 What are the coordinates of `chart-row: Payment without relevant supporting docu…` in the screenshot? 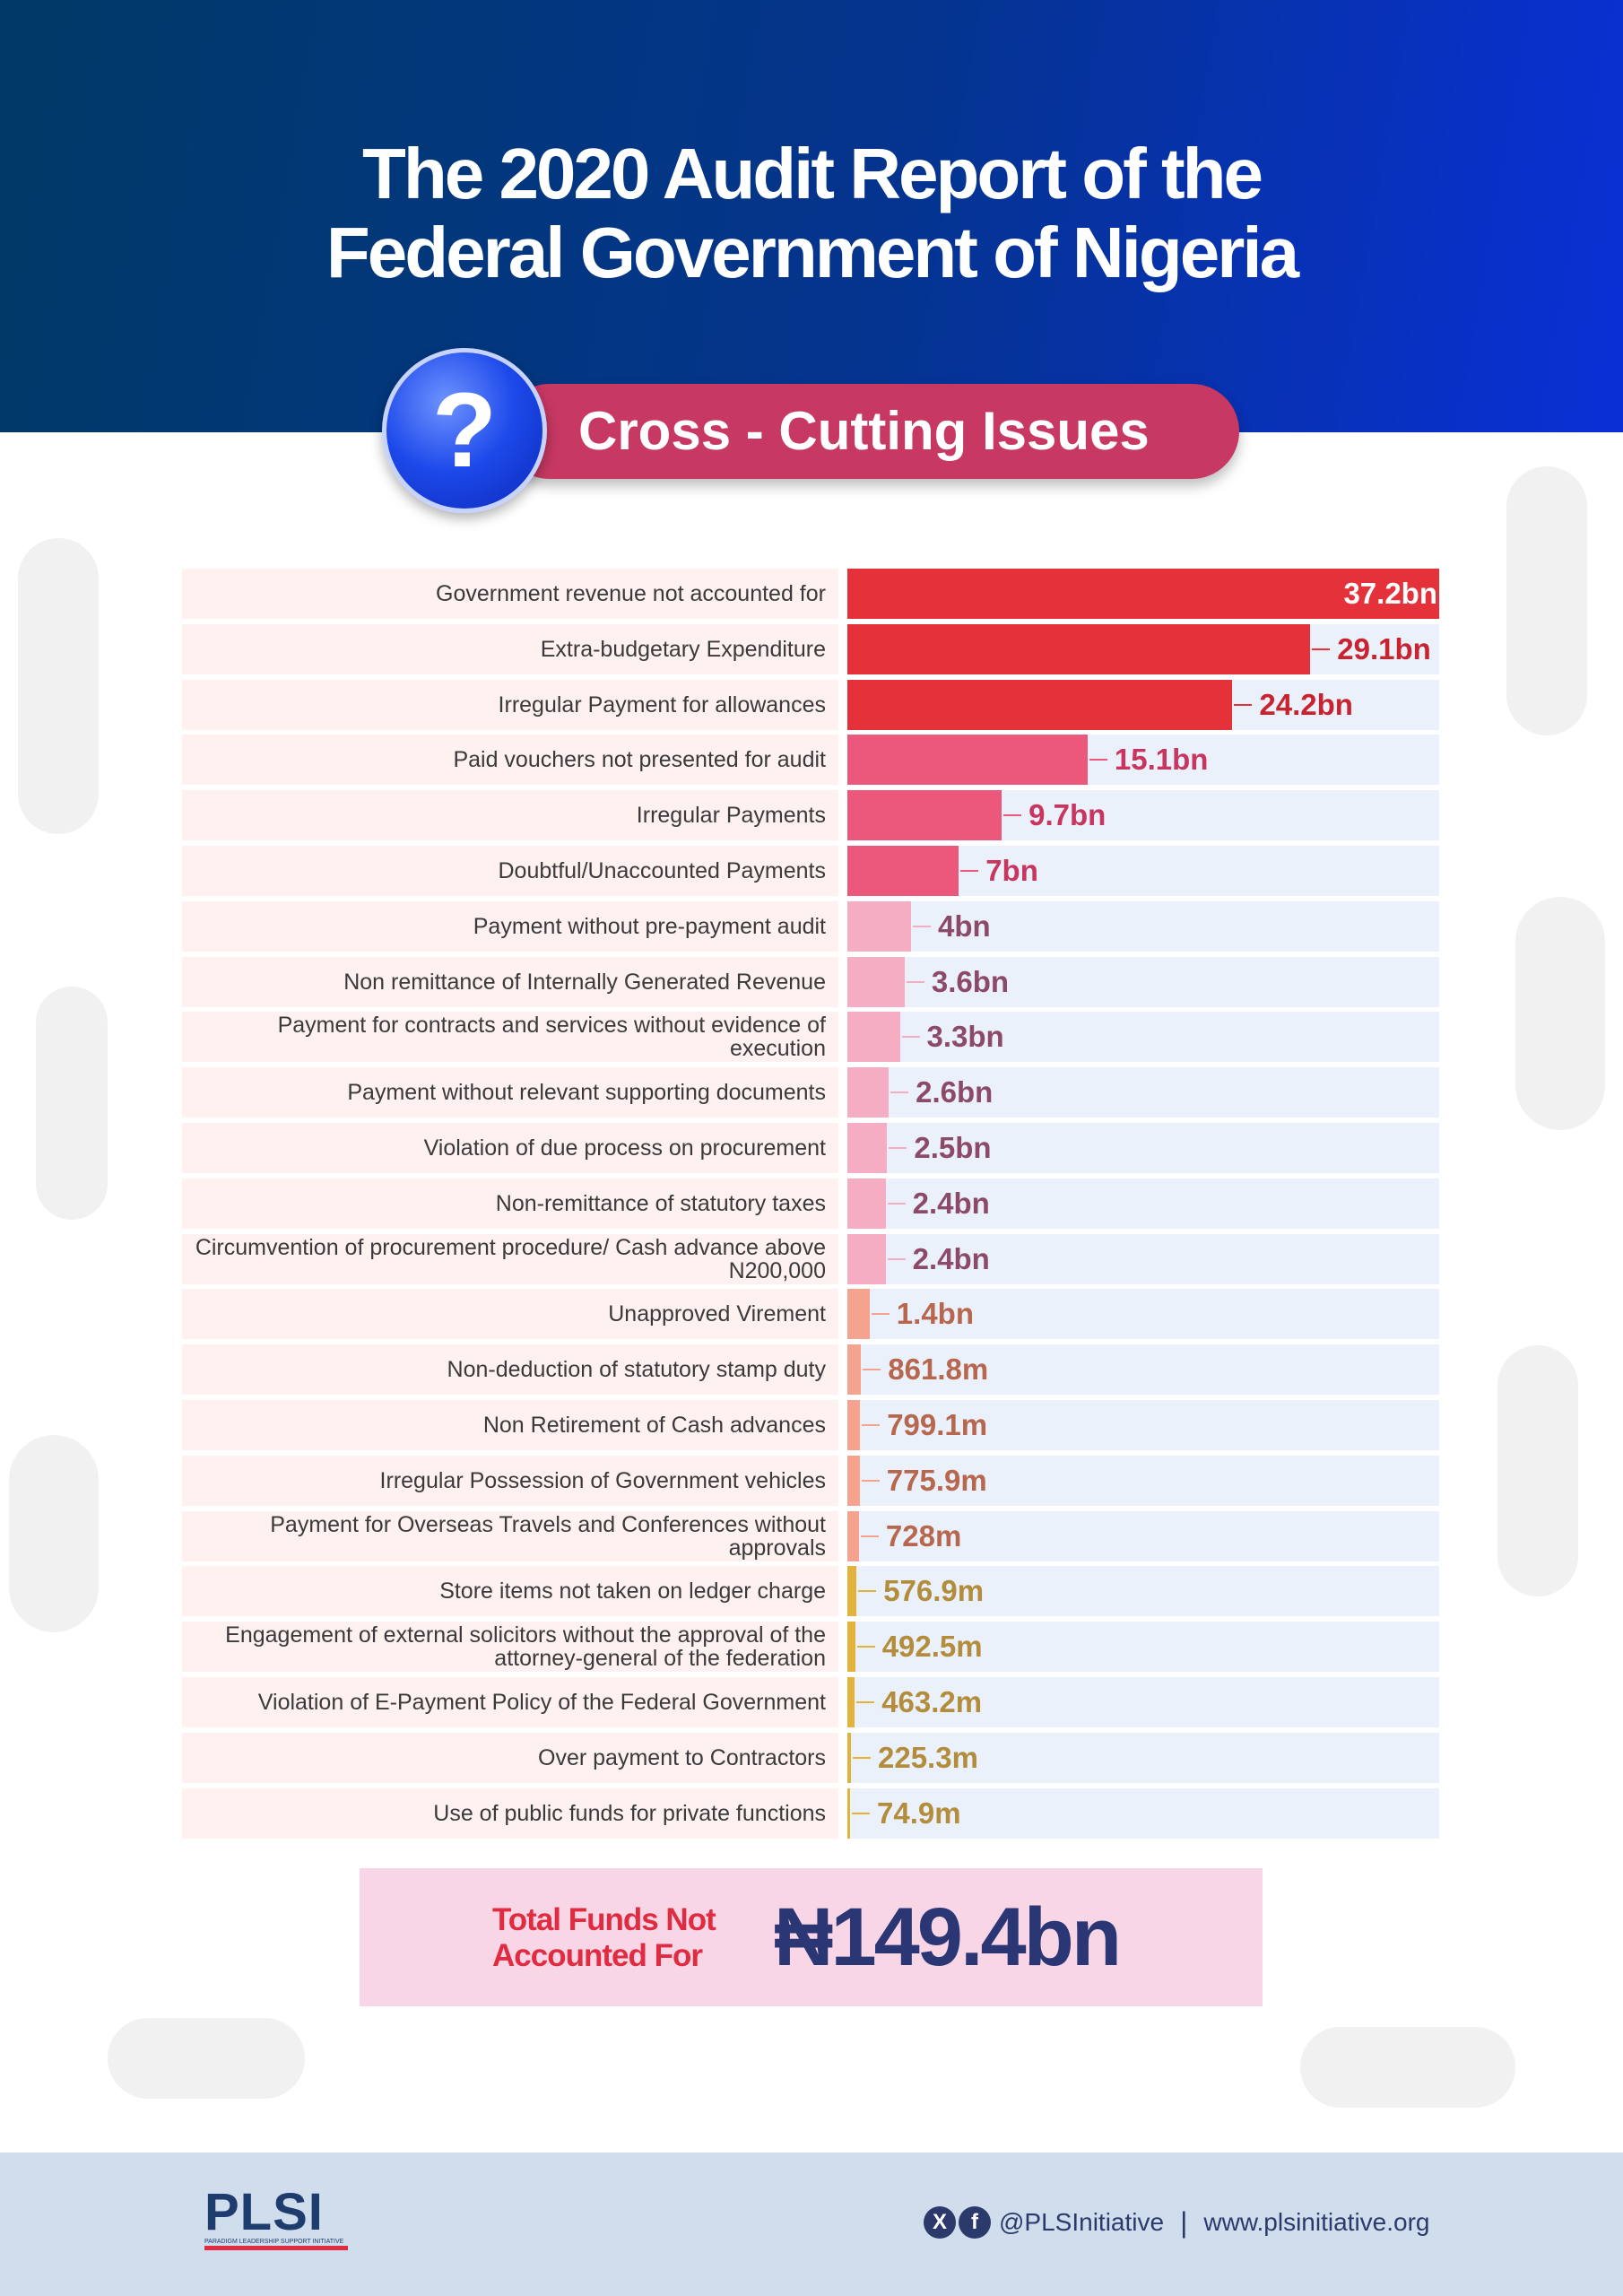 It's located at (810, 1092).